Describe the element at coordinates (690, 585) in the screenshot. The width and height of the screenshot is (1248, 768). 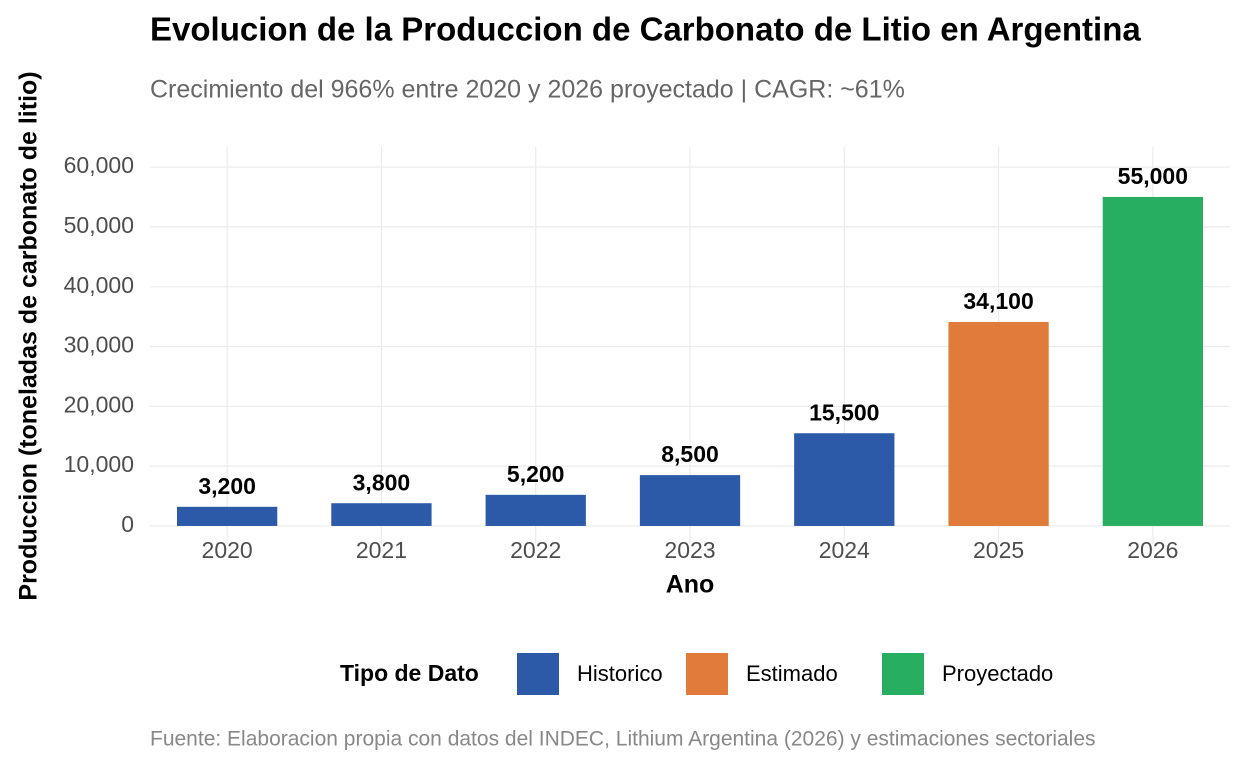
I see `x-axis-title: Ano` at that location.